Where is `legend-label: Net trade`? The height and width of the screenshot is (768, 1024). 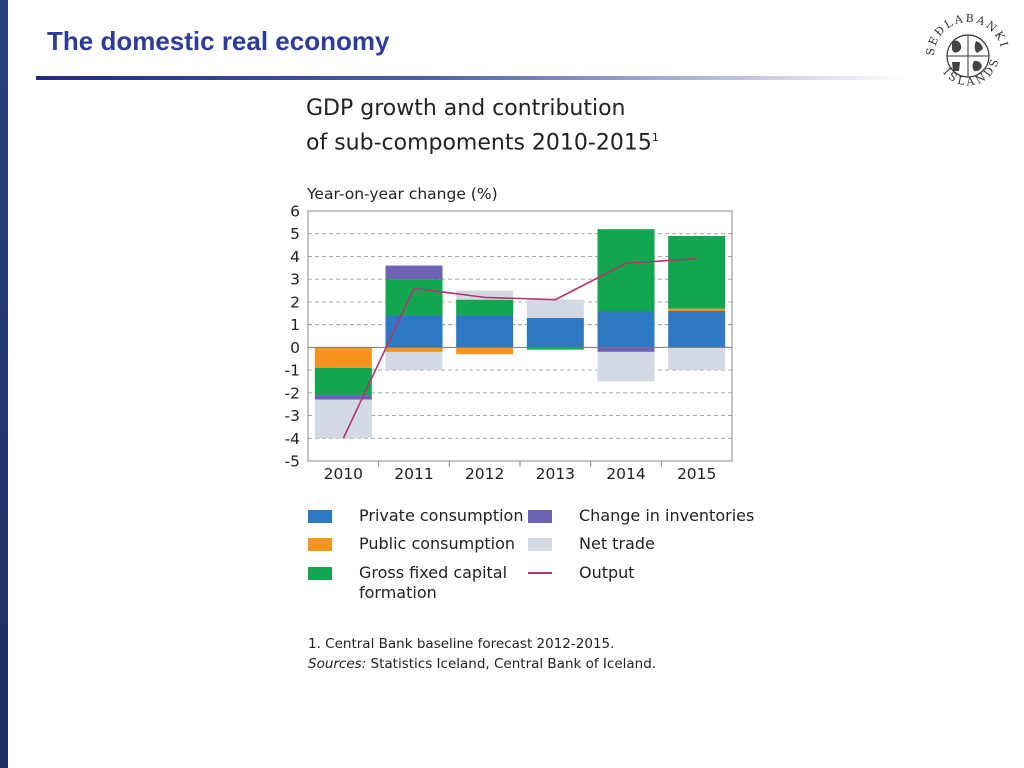 legend-label: Net trade is located at coordinates (617, 543).